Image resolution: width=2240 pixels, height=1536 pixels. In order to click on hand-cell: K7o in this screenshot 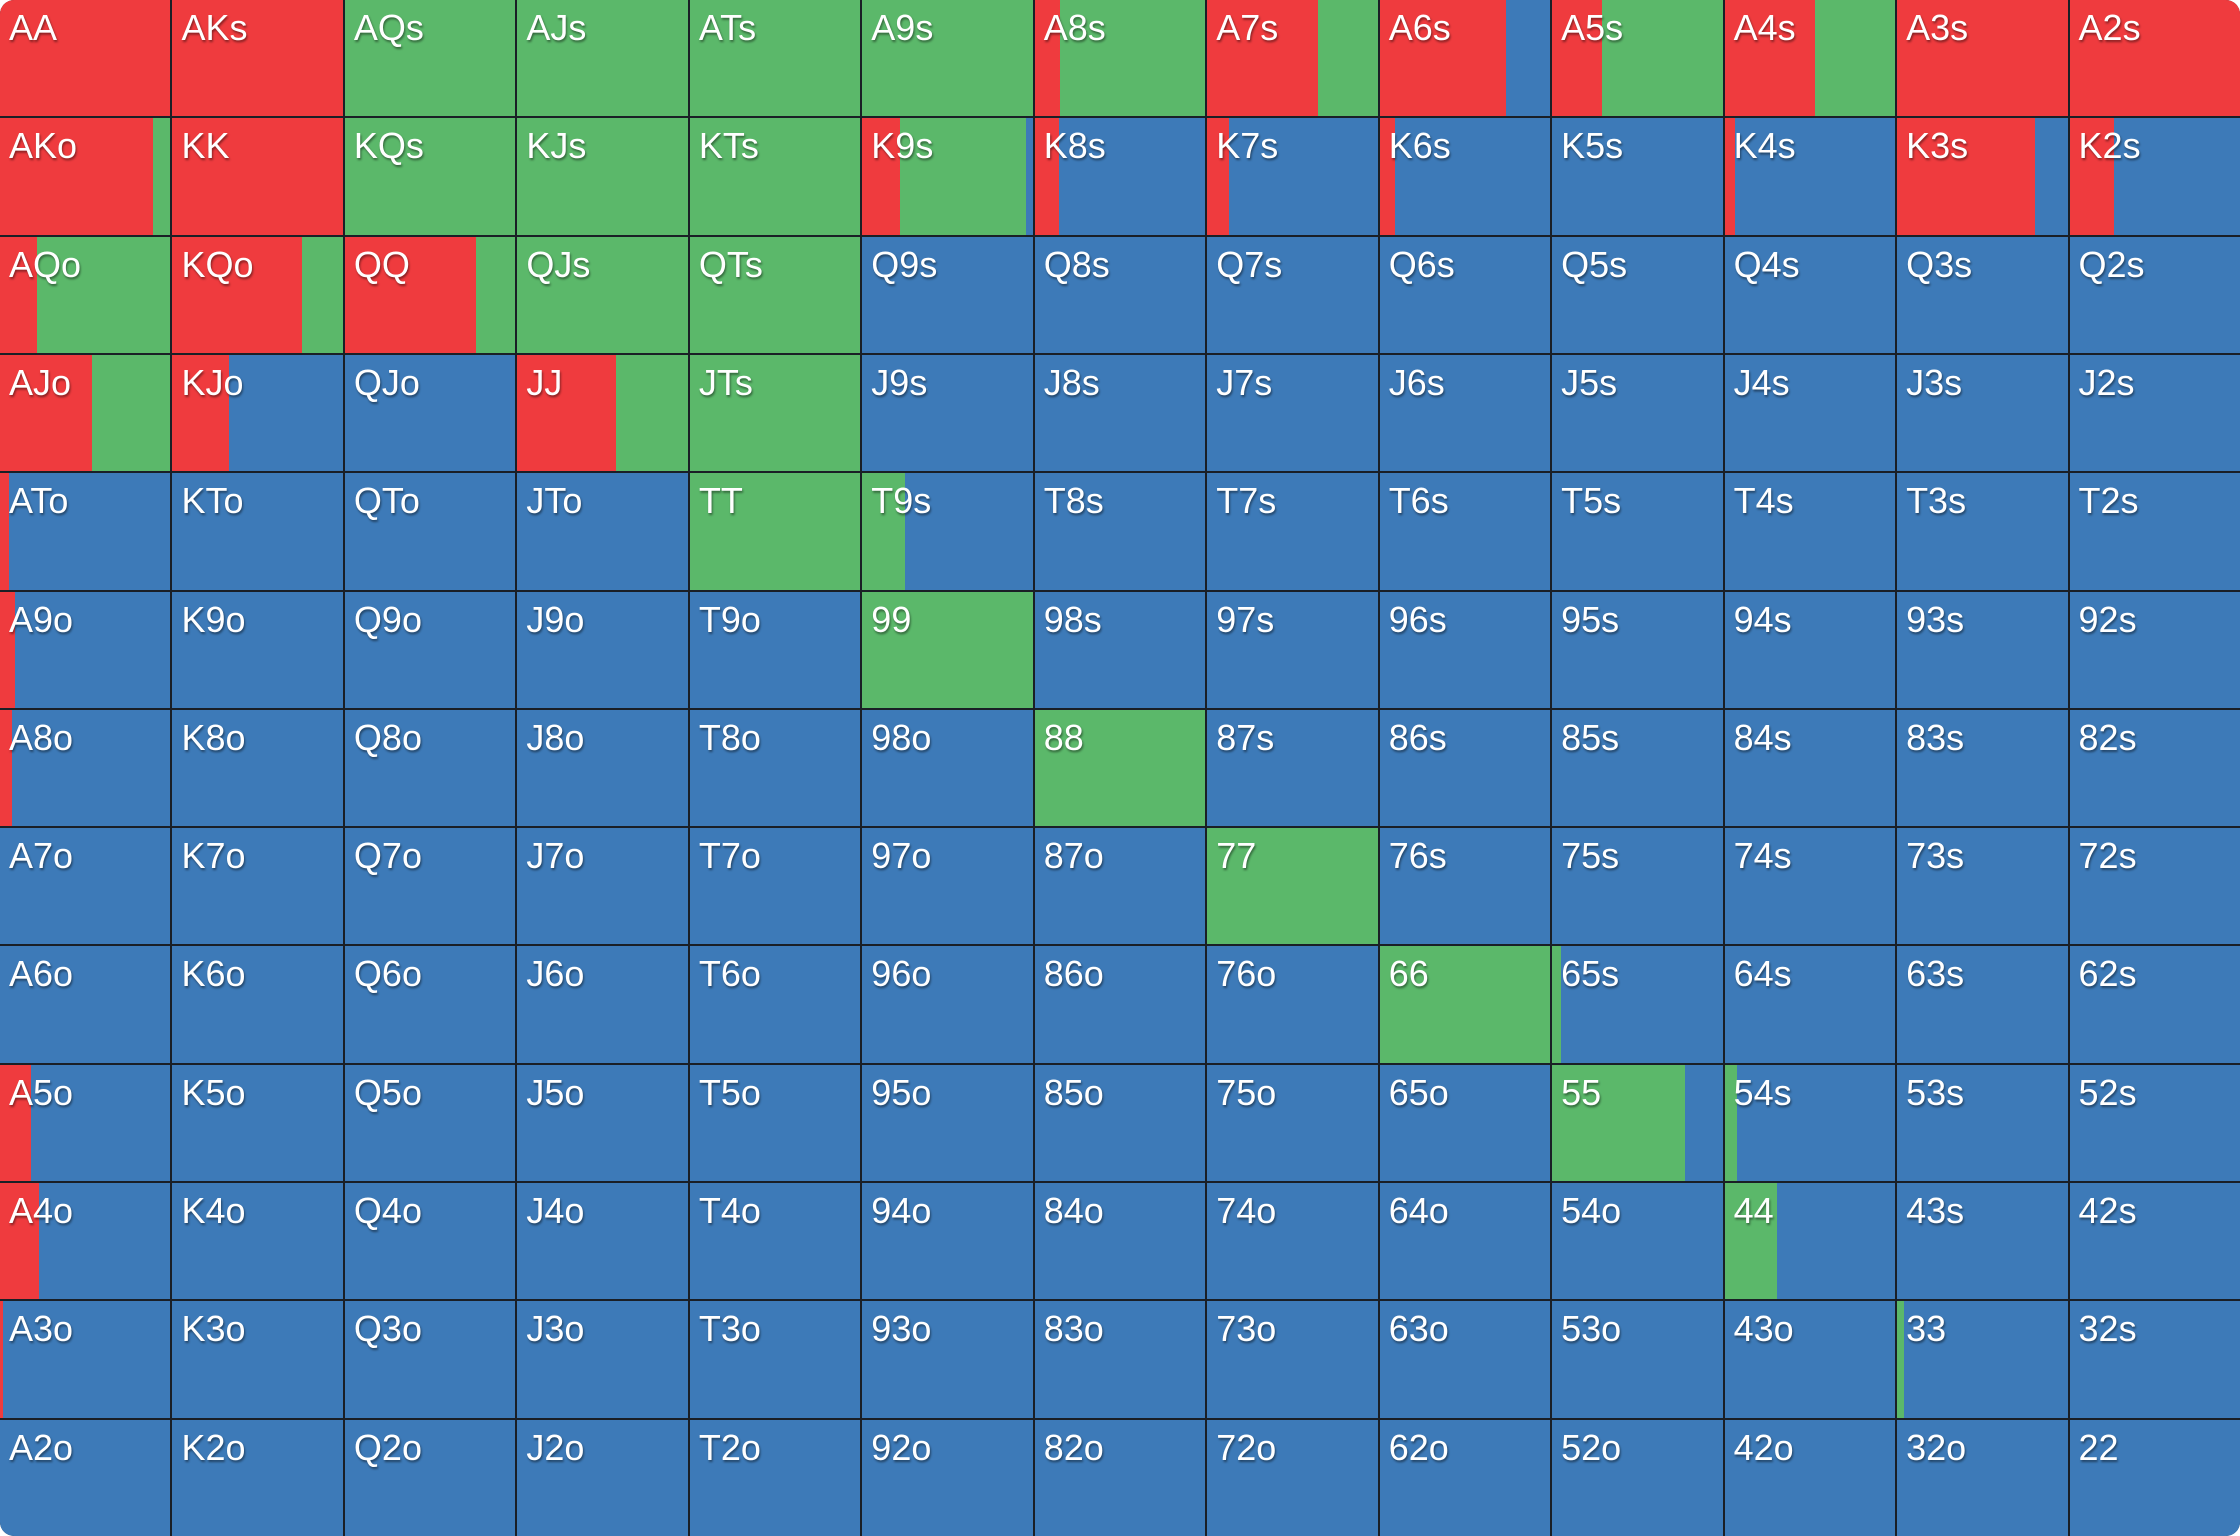, I will do `click(257, 886)`.